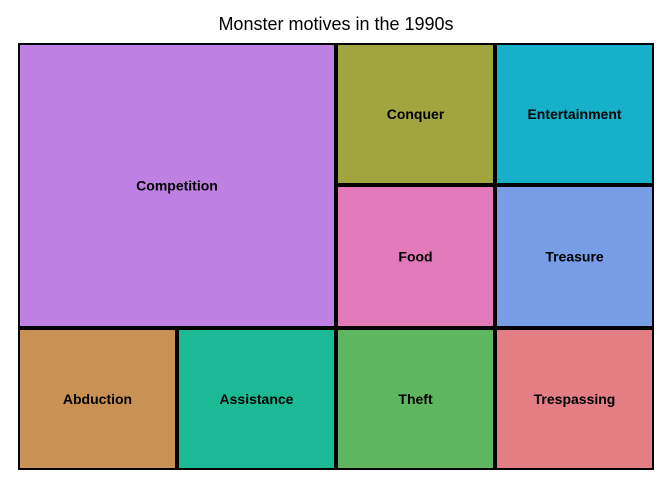  I want to click on tile-label-conquer: Conquer, so click(416, 114).